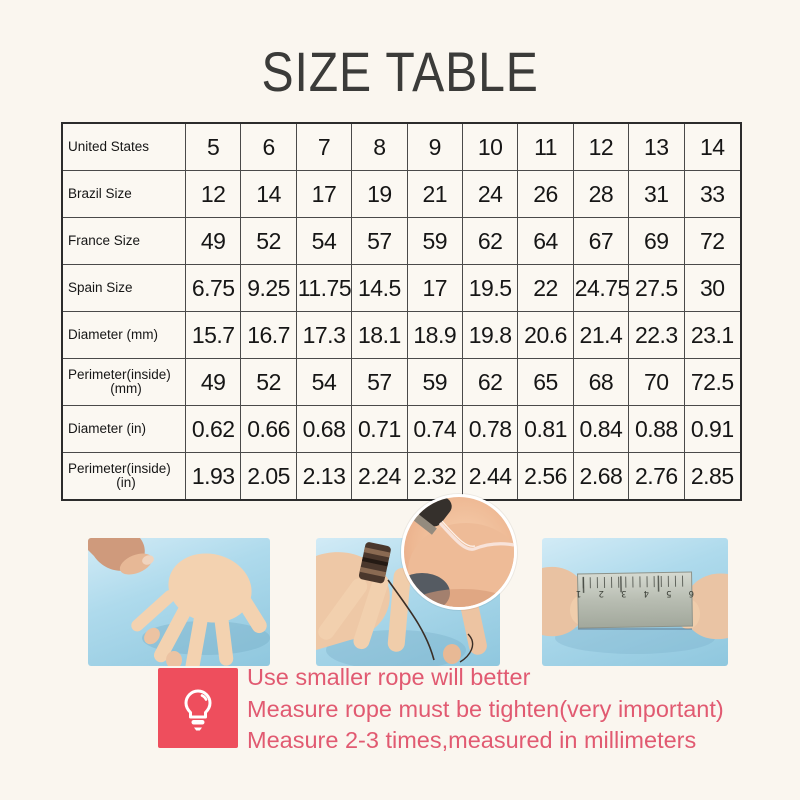  Describe the element at coordinates (490, 335) in the screenshot. I see `size-value-cell: 19.8` at that location.